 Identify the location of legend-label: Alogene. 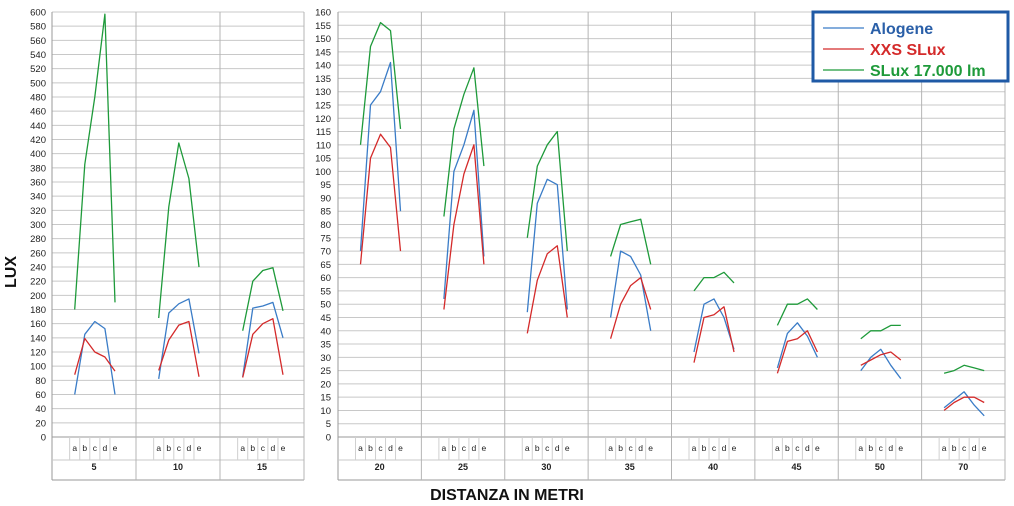
(901, 29).